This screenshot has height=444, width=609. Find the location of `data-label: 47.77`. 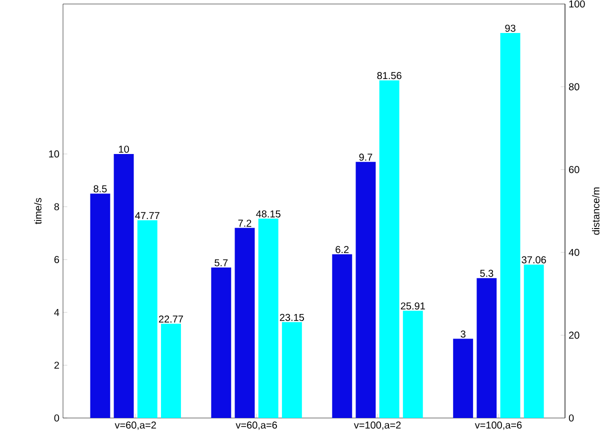

data-label: 47.77 is located at coordinates (147, 216).